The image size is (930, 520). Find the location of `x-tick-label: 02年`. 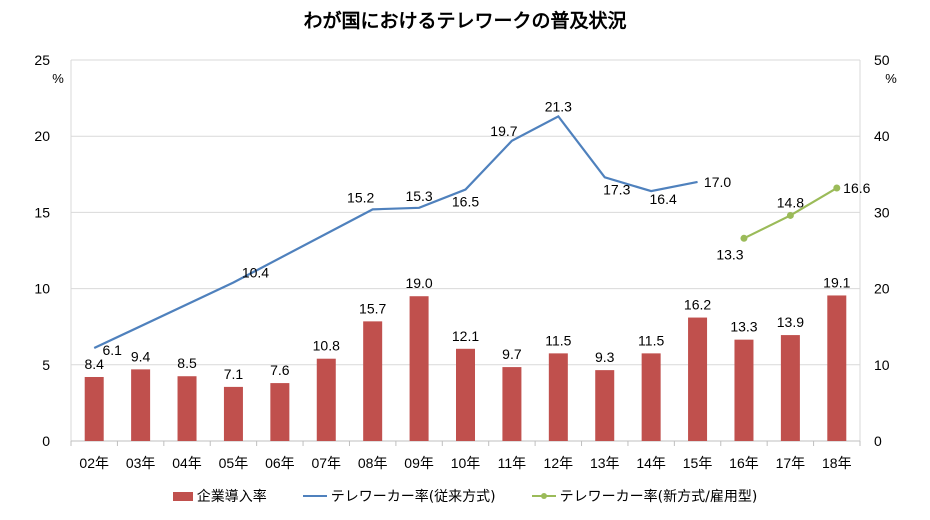

x-tick-label: 02年 is located at coordinates (94, 463).